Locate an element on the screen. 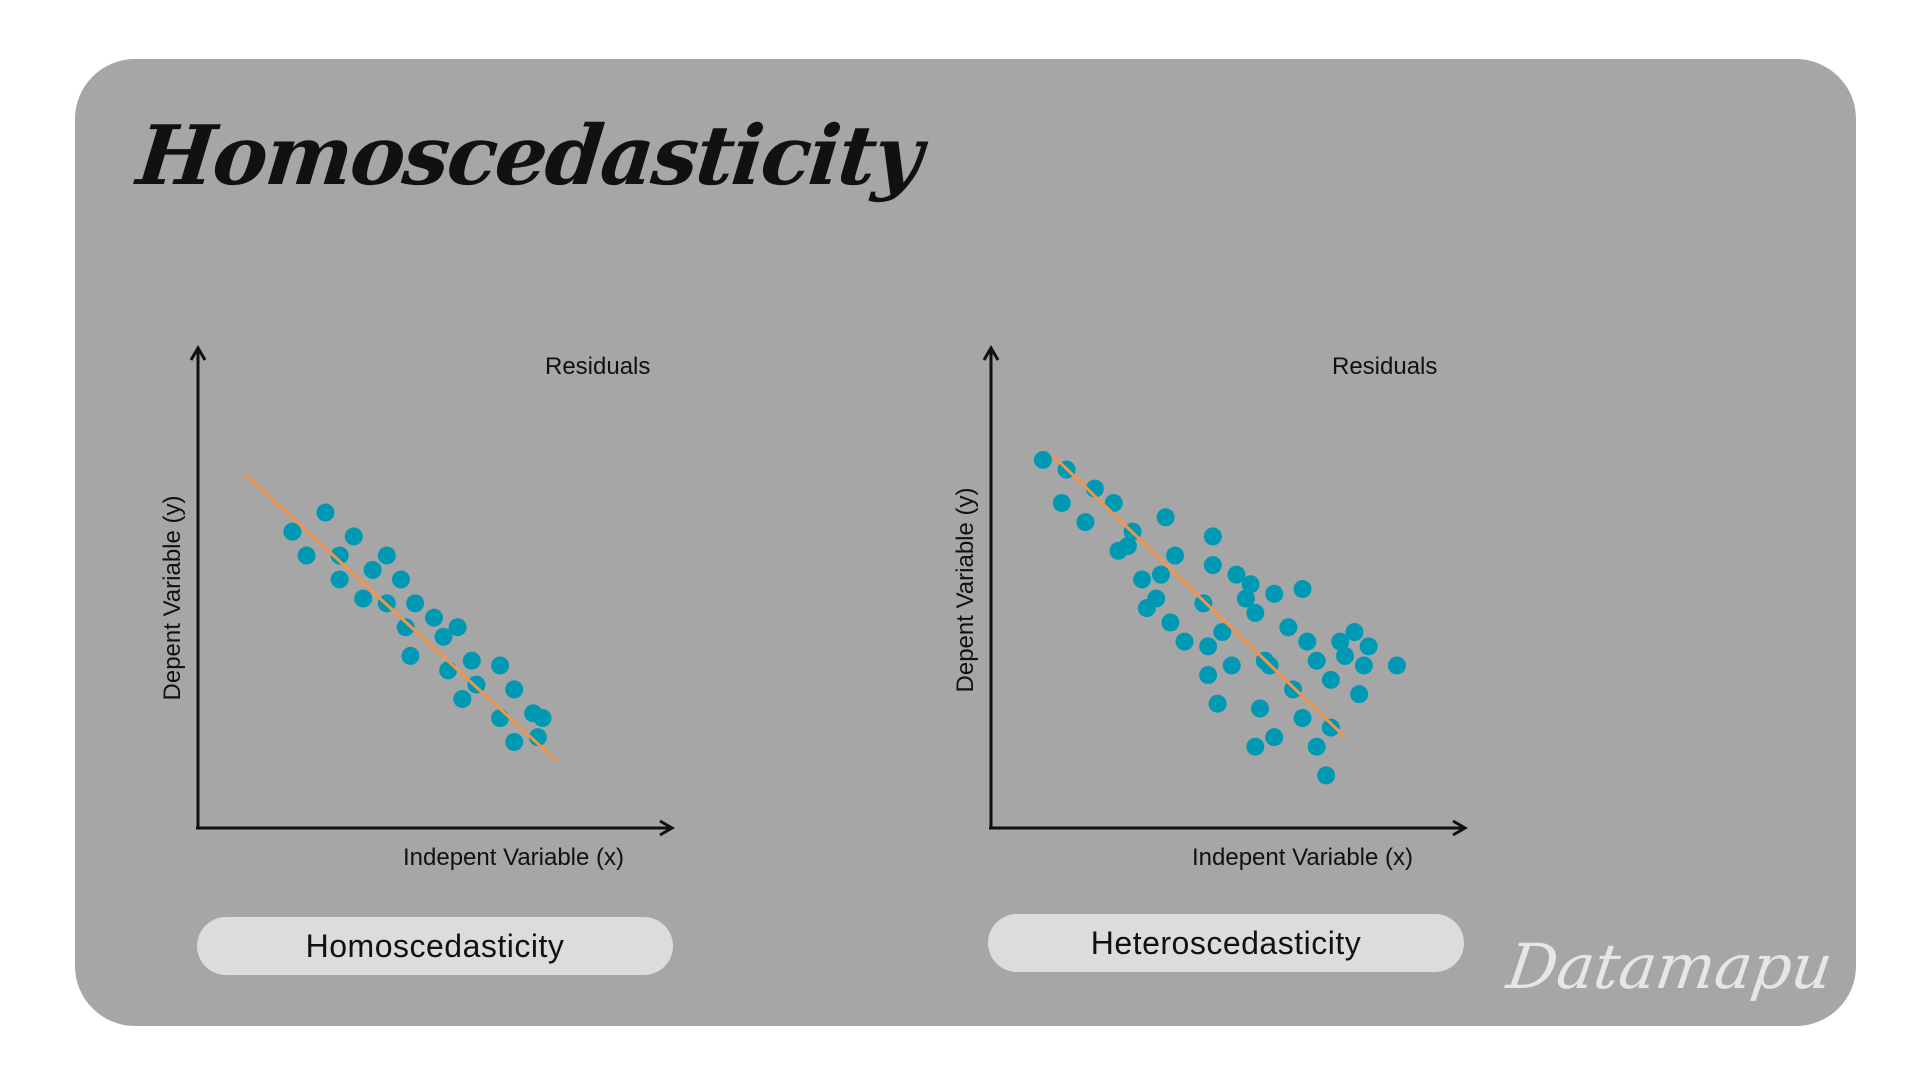 This screenshot has height=1080, width=1920. page-title: Homoscedasticity is located at coordinates (529, 156).